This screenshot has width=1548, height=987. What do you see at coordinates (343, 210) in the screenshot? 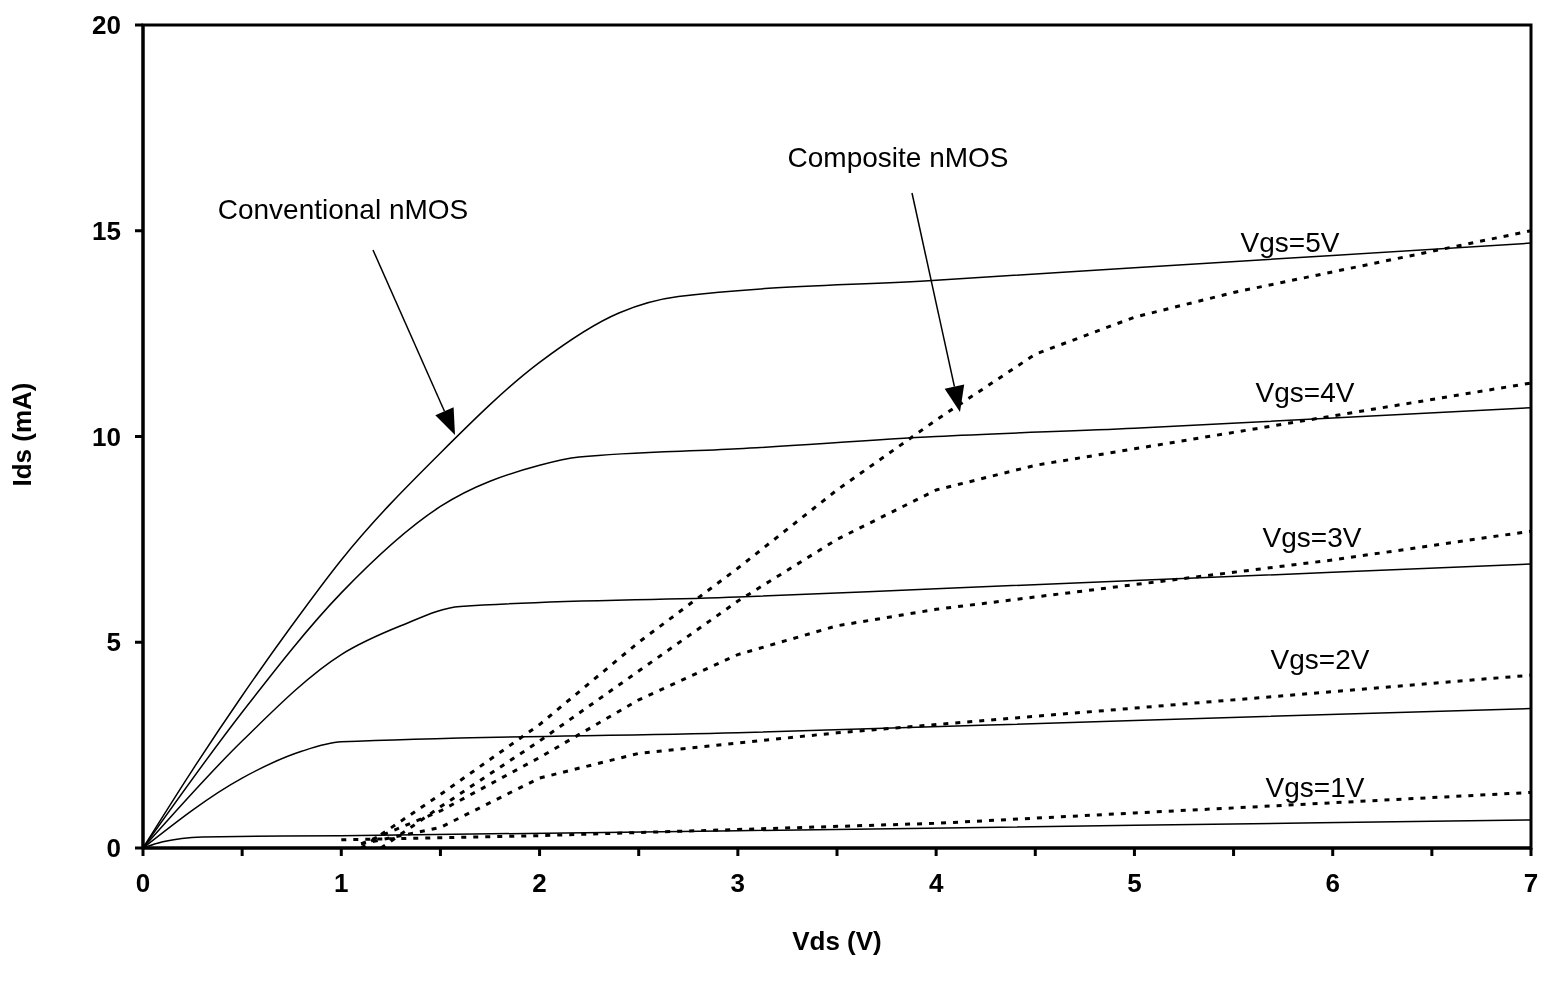
I see `annotation: Conventional nMOS` at bounding box center [343, 210].